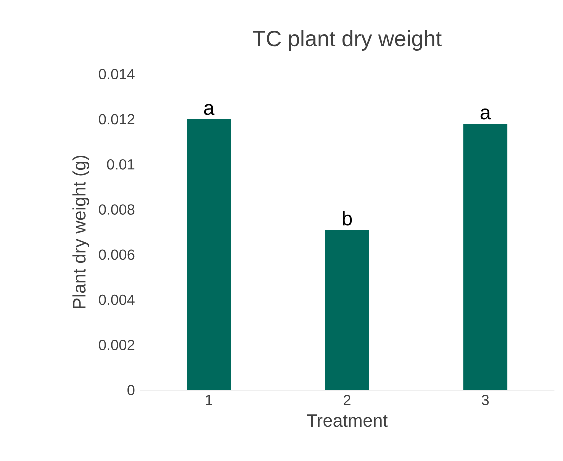 The height and width of the screenshot is (461, 563). Describe the element at coordinates (485, 400) in the screenshot. I see `x-tick-label: 3` at that location.